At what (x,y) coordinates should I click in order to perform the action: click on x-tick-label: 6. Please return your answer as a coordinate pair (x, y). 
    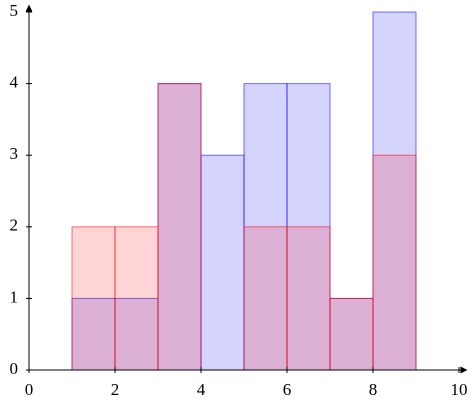
    Looking at the image, I should click on (287, 389).